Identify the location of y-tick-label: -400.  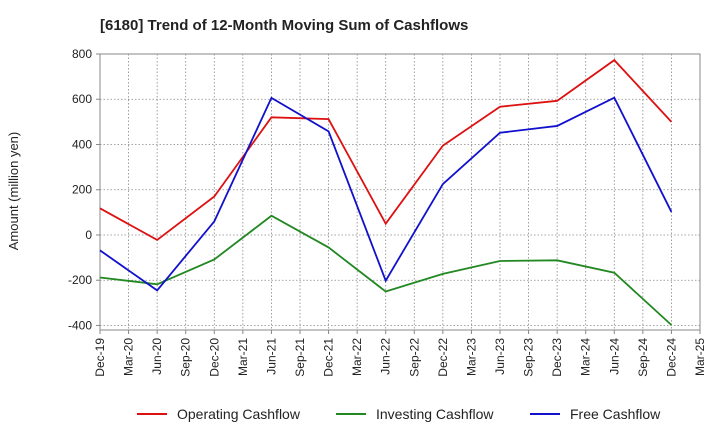
(80, 325).